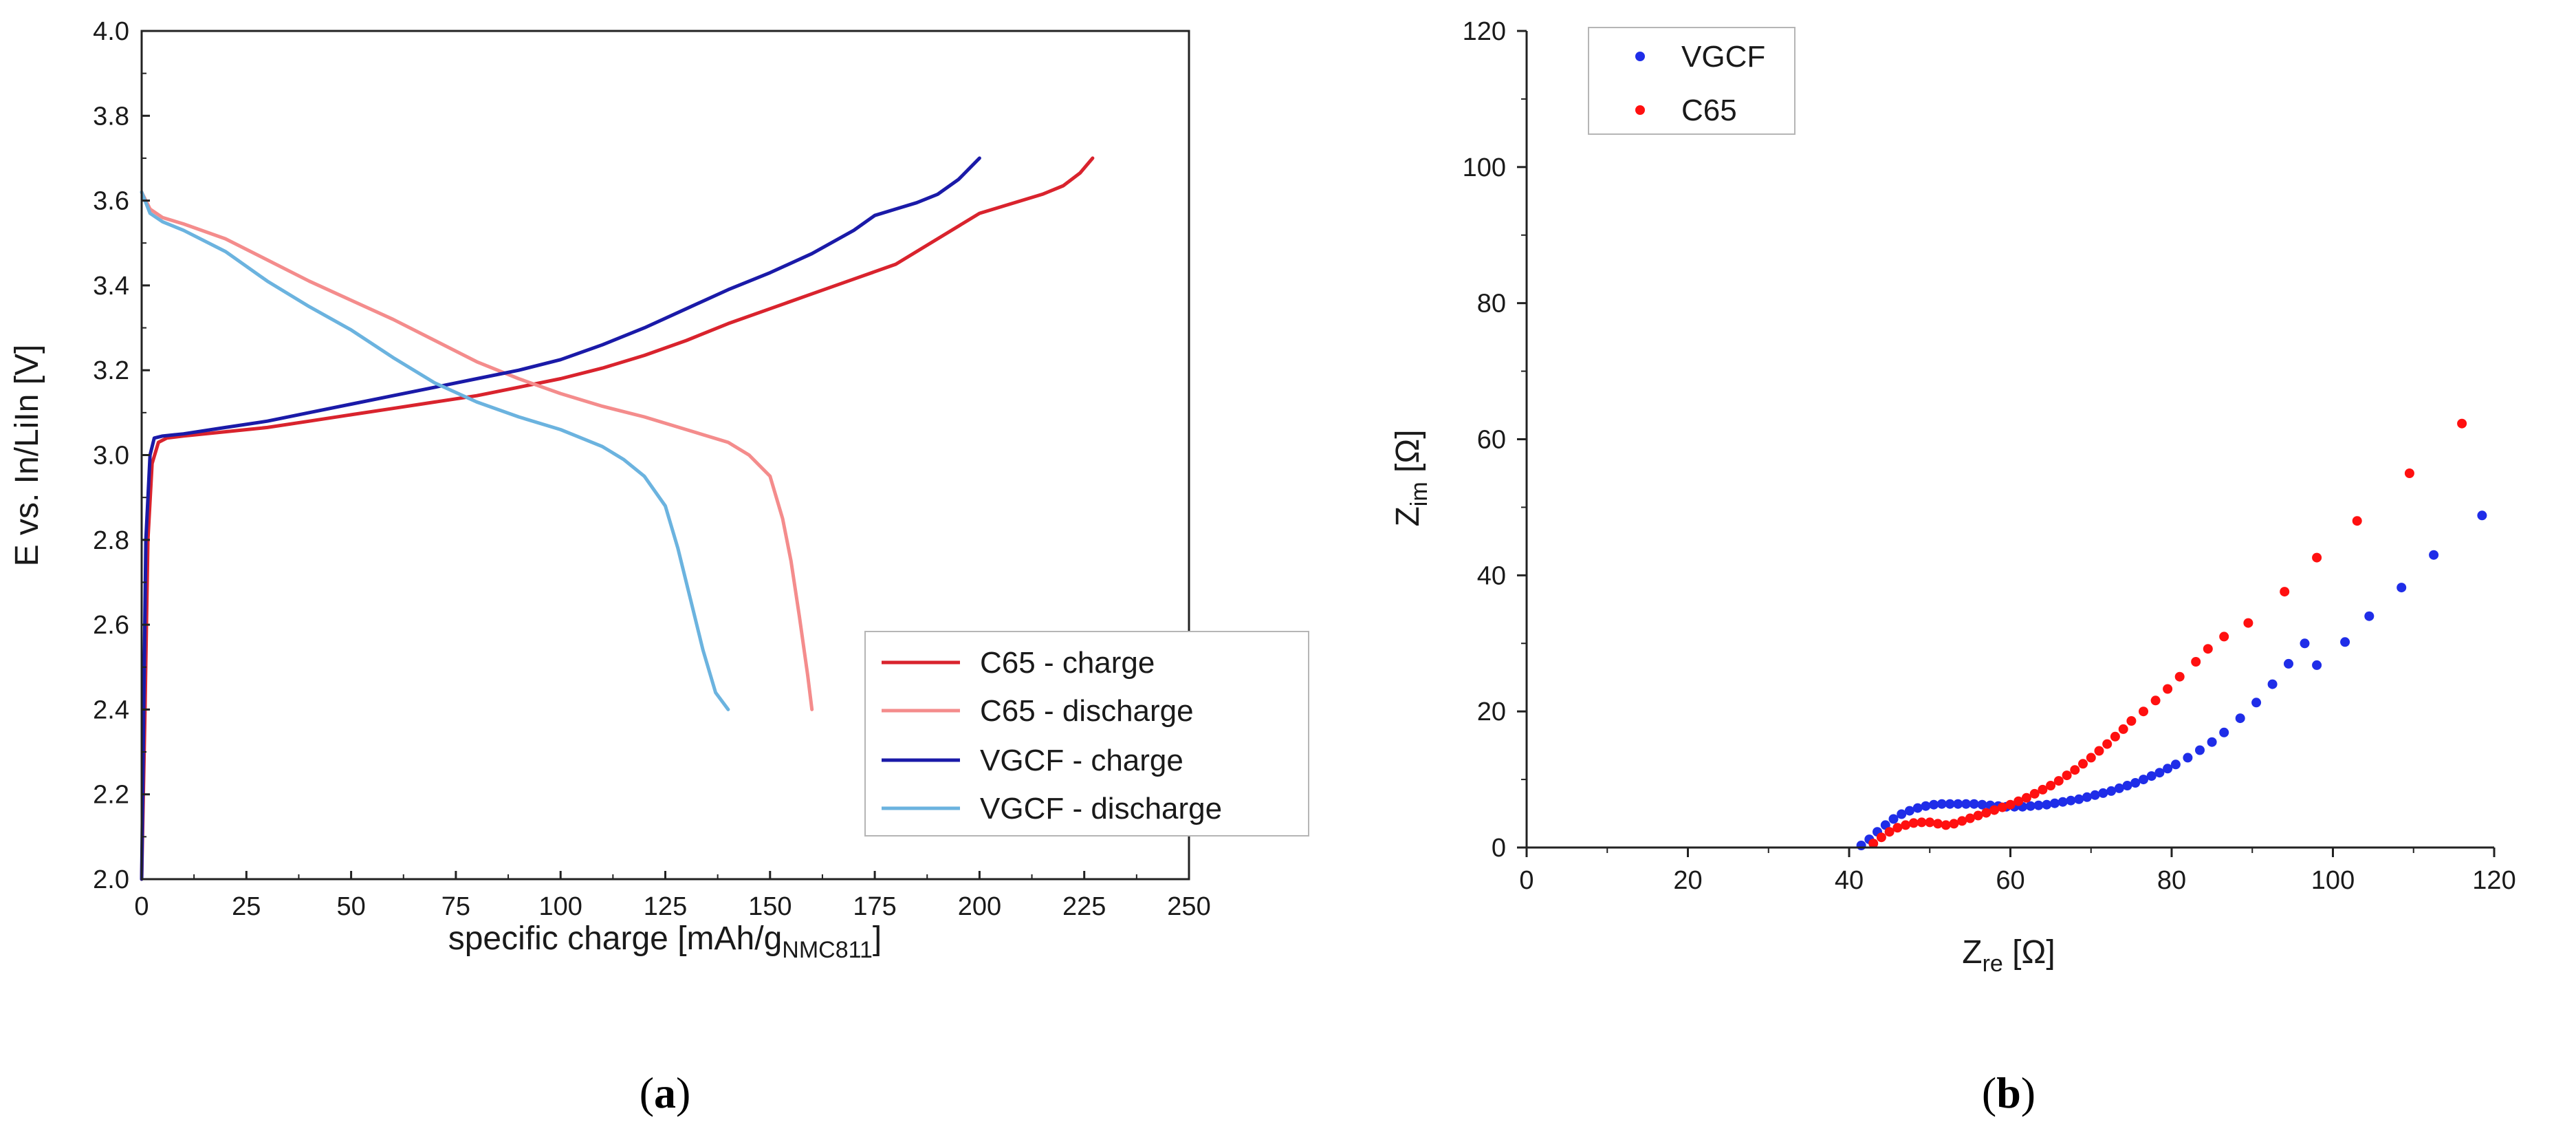 This screenshot has height=1133, width=2576. Describe the element at coordinates (111, 286) in the screenshot. I see `panel-a-y-tick-label: 3.4` at that location.